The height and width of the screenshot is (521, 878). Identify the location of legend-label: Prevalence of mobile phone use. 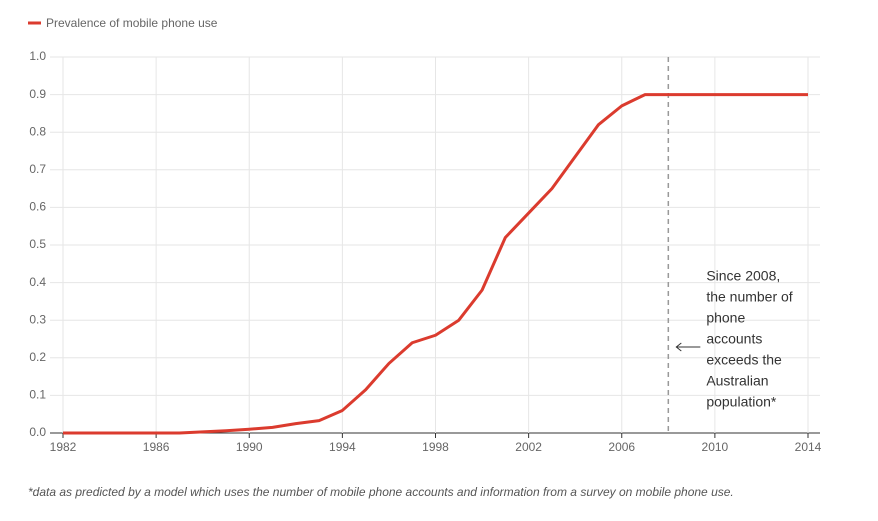
(132, 23).